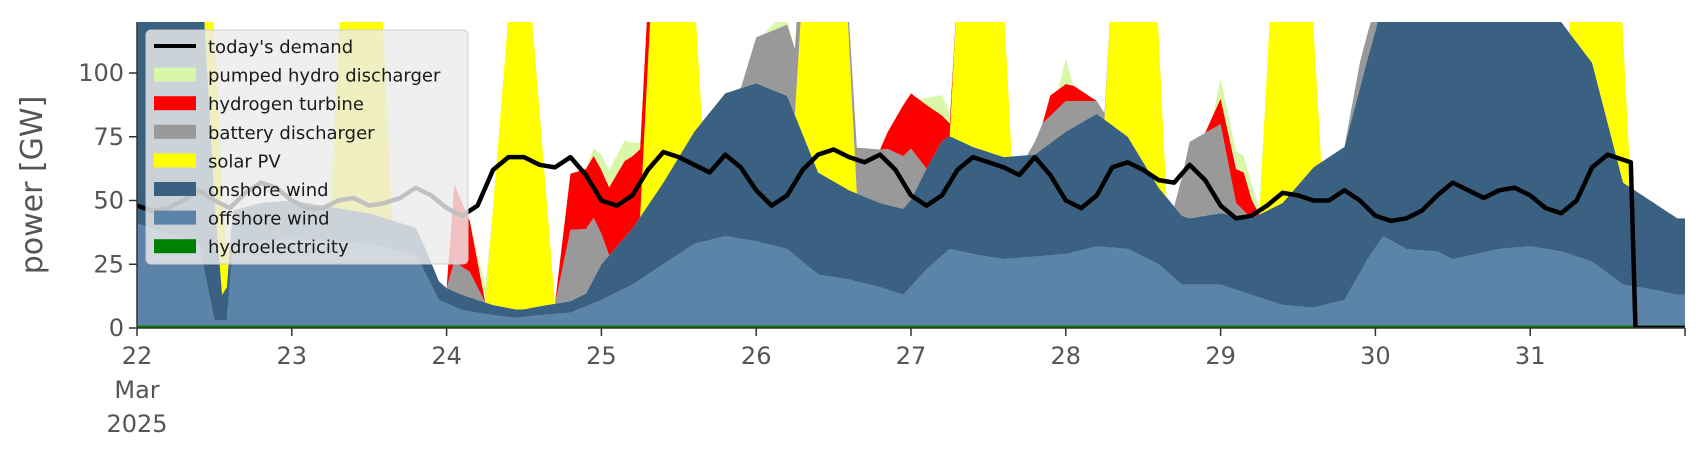 The height and width of the screenshot is (460, 1706). What do you see at coordinates (136, 390) in the screenshot?
I see `x-tick-label: 22 Mar 2025` at bounding box center [136, 390].